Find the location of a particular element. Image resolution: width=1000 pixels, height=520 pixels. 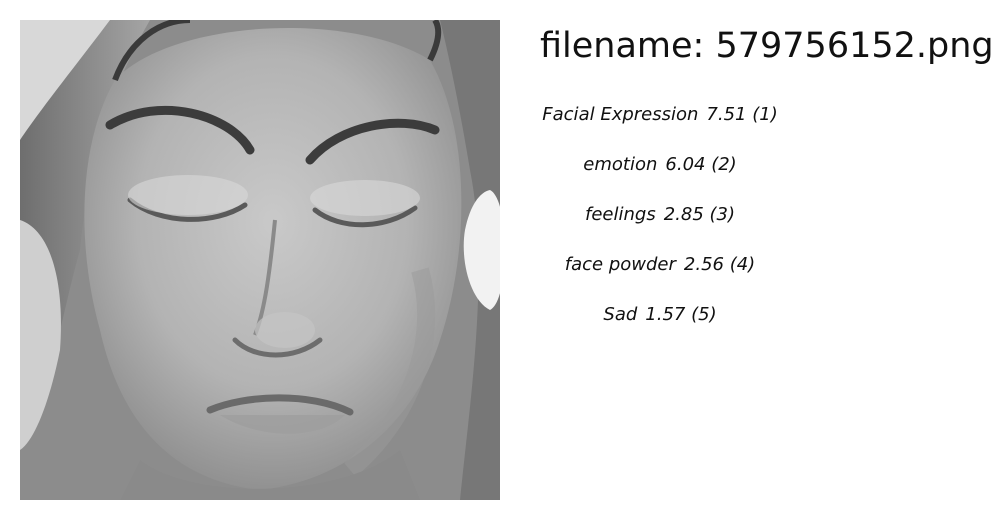

prediction-item: Sad 1.57 (5) is located at coordinates (660, 325).